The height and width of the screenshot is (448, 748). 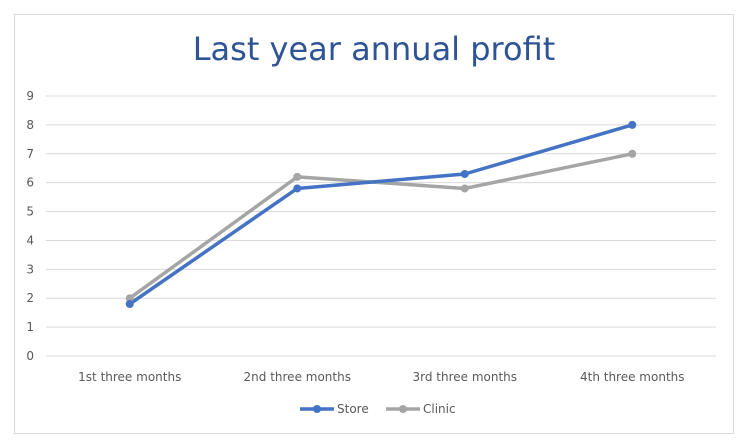 I want to click on y-tick-label: 3, so click(x=30, y=269).